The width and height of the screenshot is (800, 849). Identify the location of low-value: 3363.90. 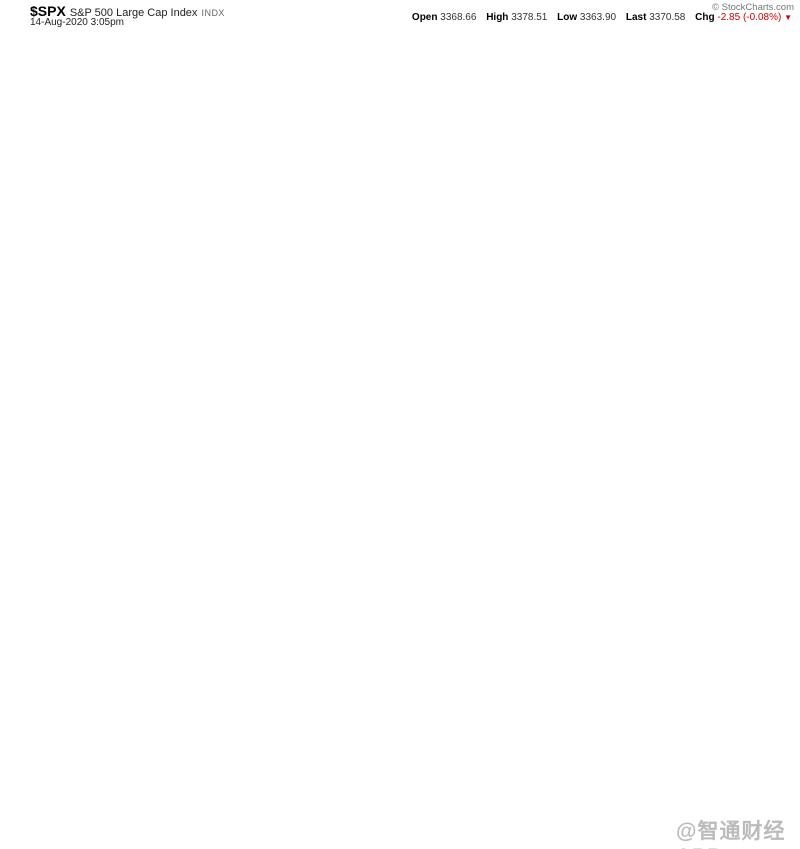
(598, 17).